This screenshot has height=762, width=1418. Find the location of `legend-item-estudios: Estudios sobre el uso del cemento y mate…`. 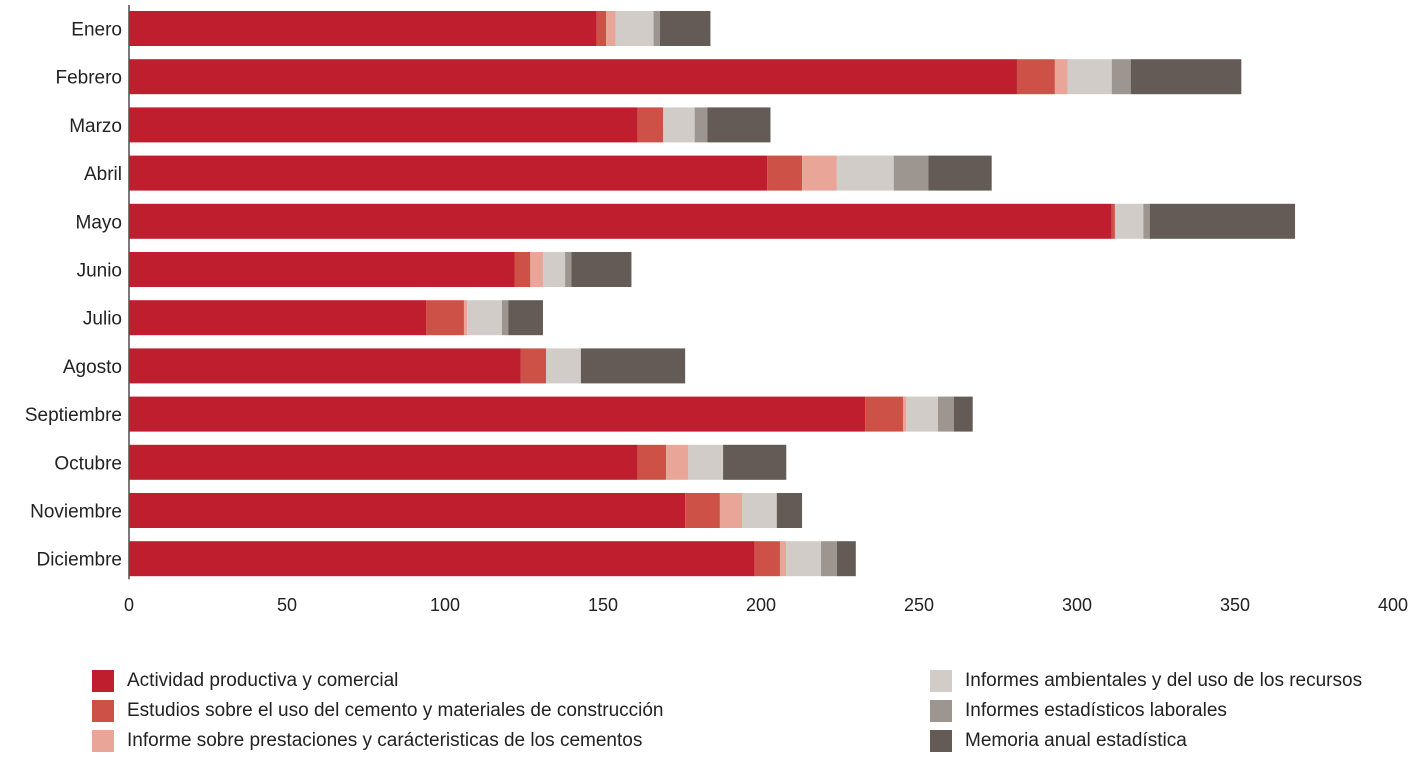

legend-item-estudios: Estudios sobre el uso del cemento y mate… is located at coordinates (378, 711).